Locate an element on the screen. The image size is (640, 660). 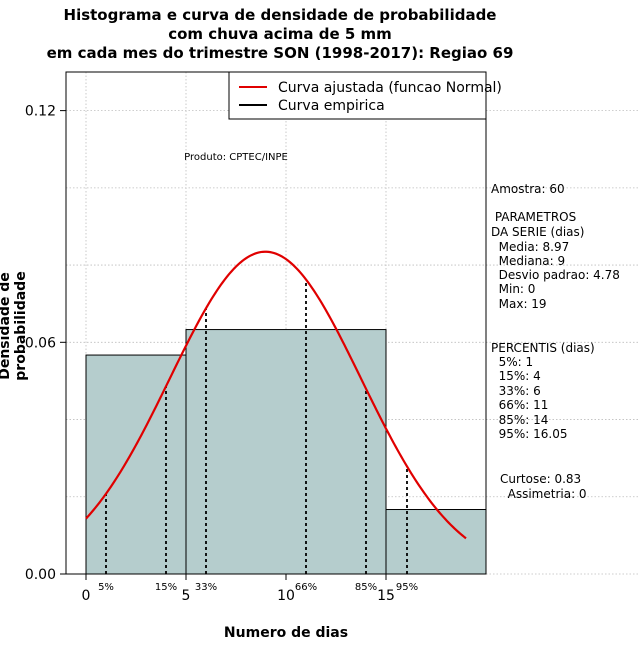
chart-title-line-2: com chuva acima de 5 mm is located at coordinates (280, 34).